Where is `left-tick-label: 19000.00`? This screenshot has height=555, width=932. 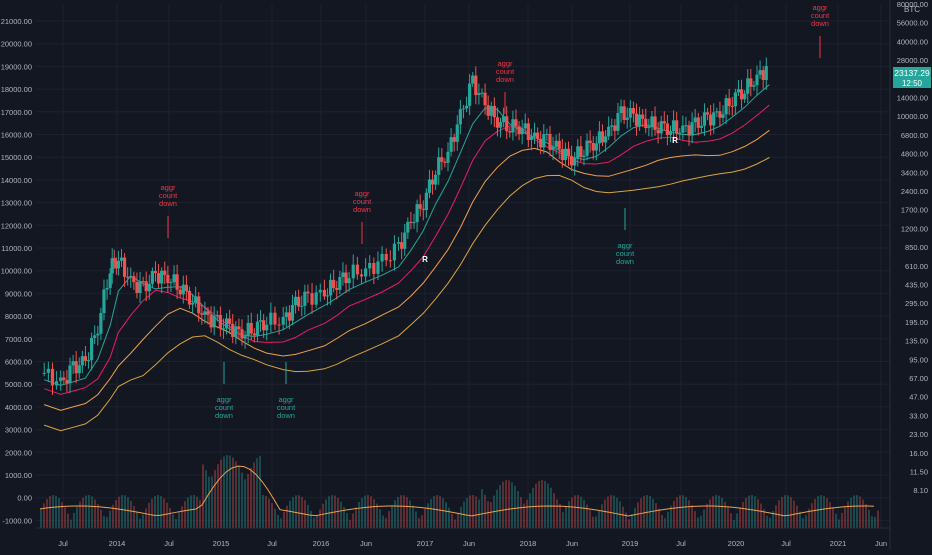 left-tick-label: 19000.00 is located at coordinates (16, 66).